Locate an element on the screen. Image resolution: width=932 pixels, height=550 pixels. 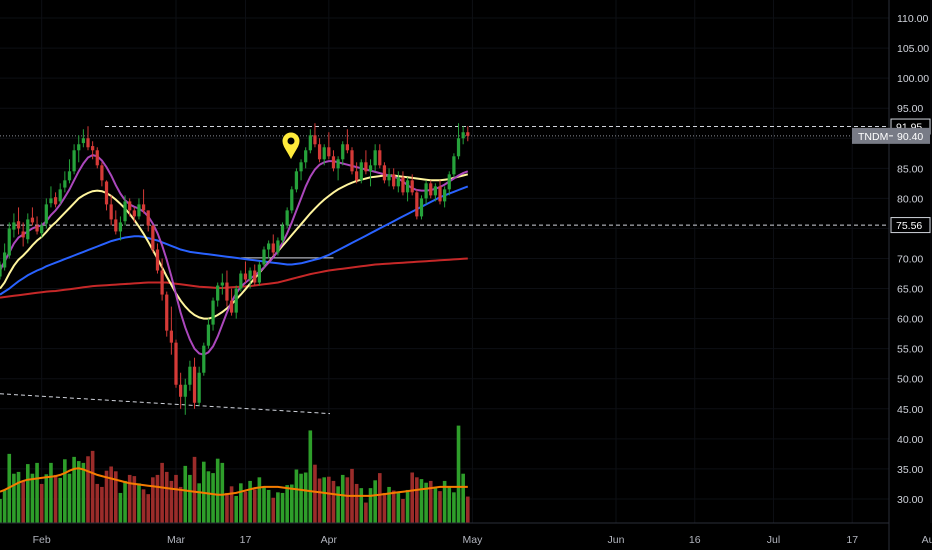
price-tick-label: 105.00 is located at coordinates (913, 49).